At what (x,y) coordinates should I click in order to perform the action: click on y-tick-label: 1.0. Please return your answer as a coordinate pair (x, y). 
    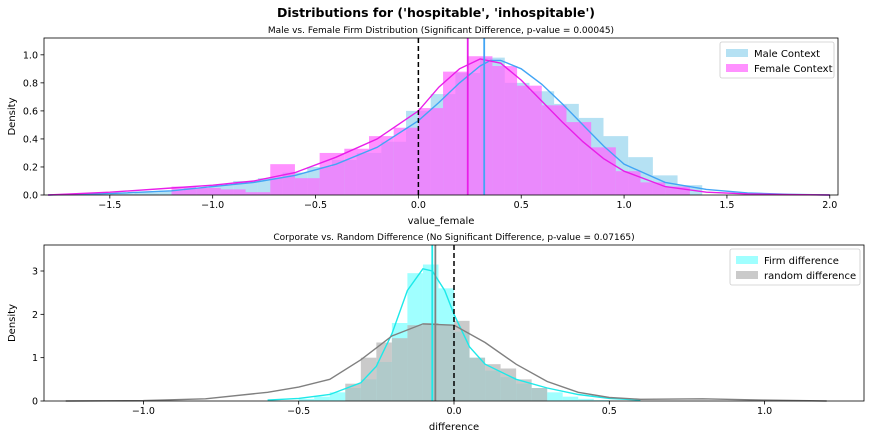
    Looking at the image, I should click on (30, 55).